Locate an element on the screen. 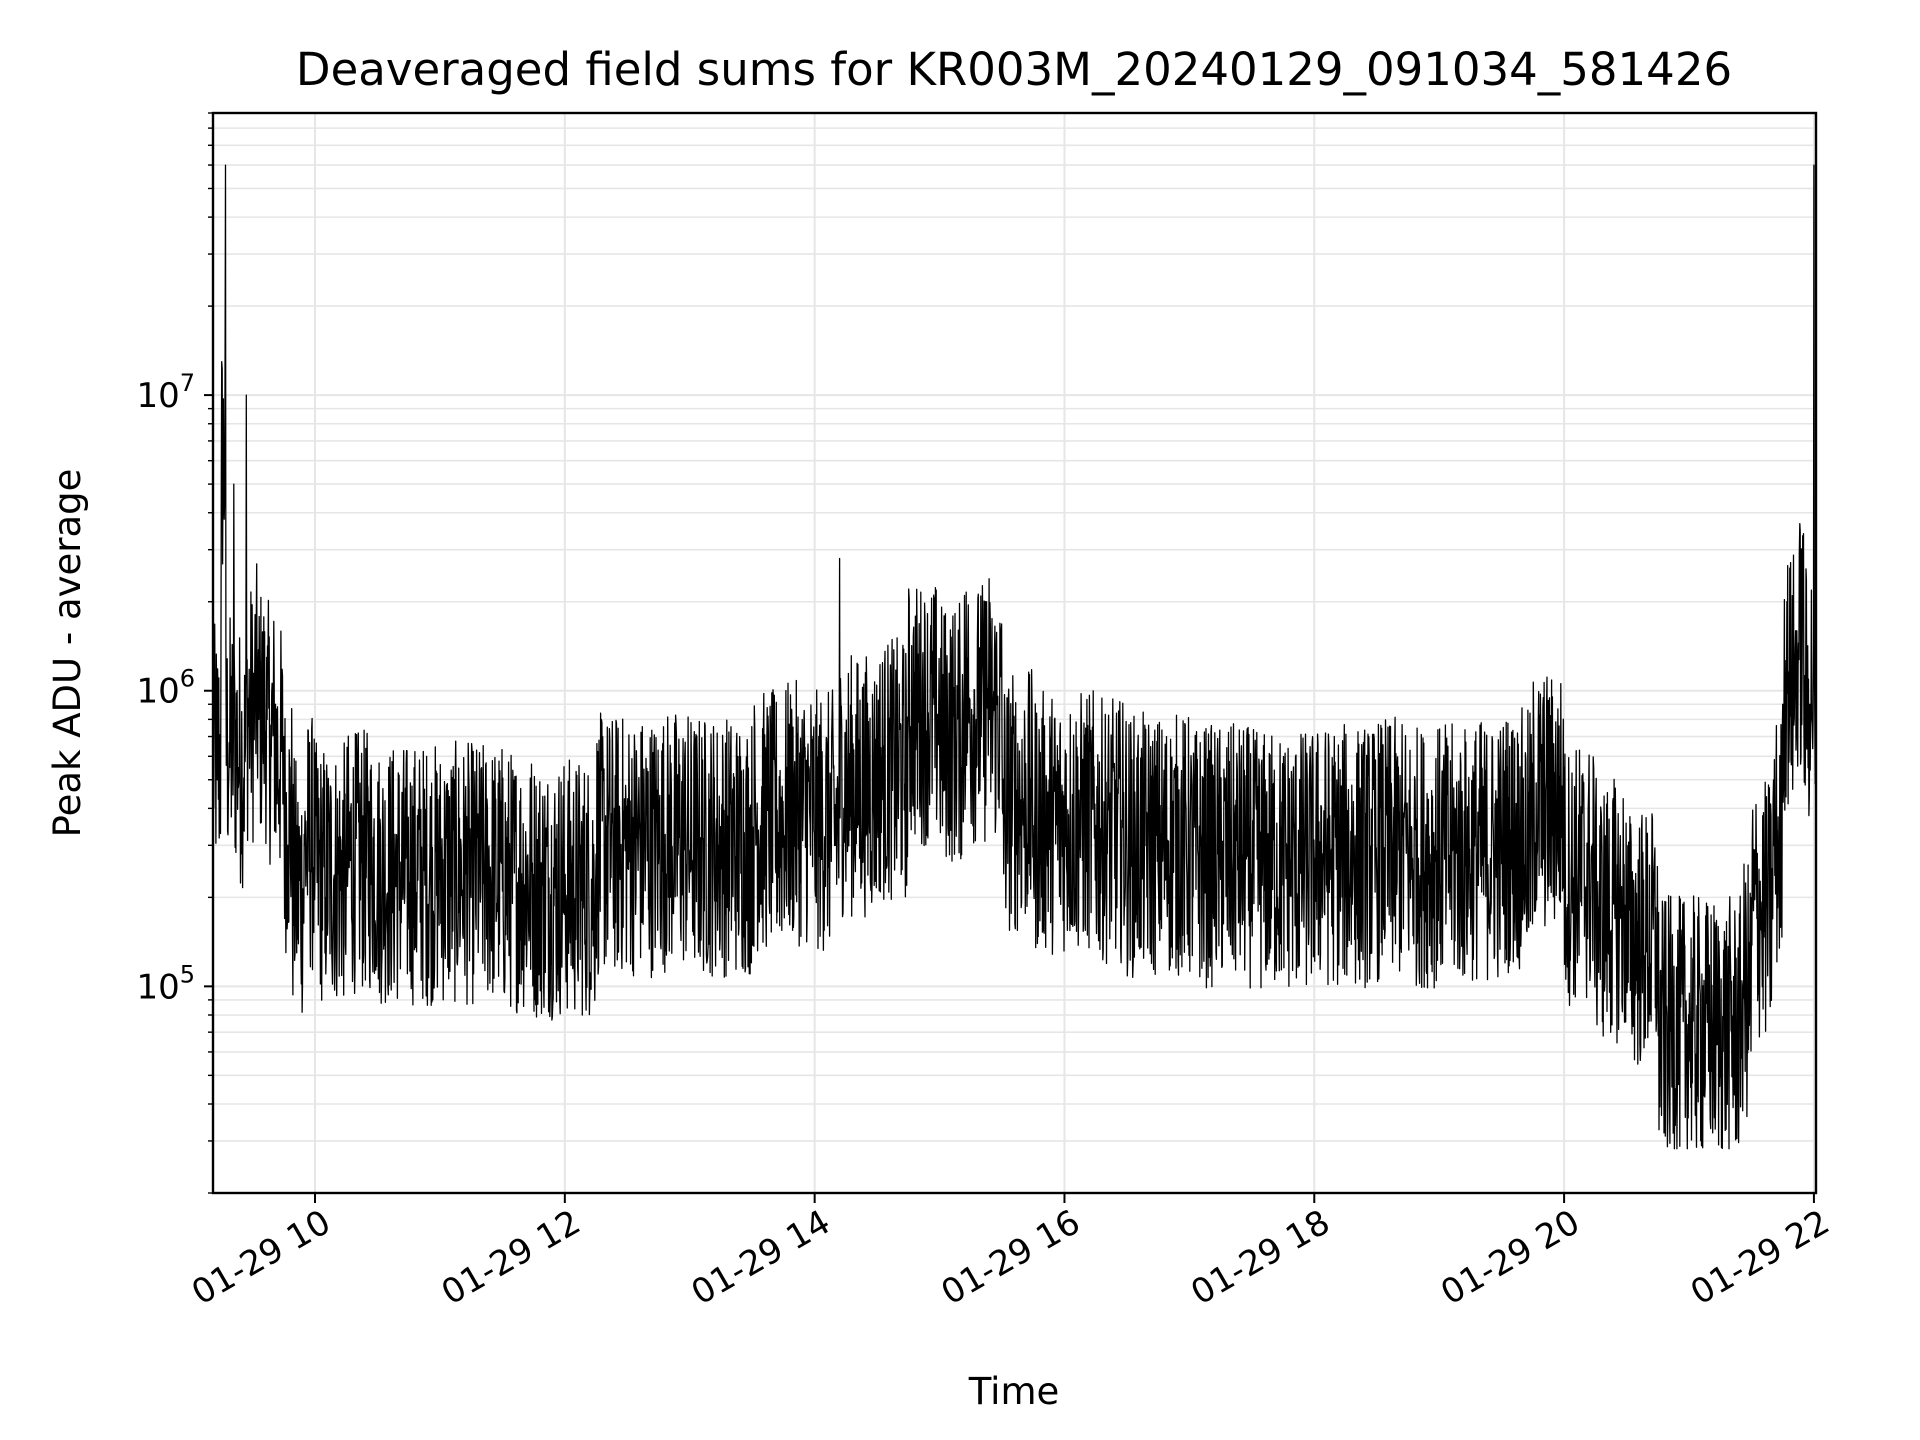 Image resolution: width=1920 pixels, height=1440 pixels. y-tick-label: 10⁷ is located at coordinates (165, 392).